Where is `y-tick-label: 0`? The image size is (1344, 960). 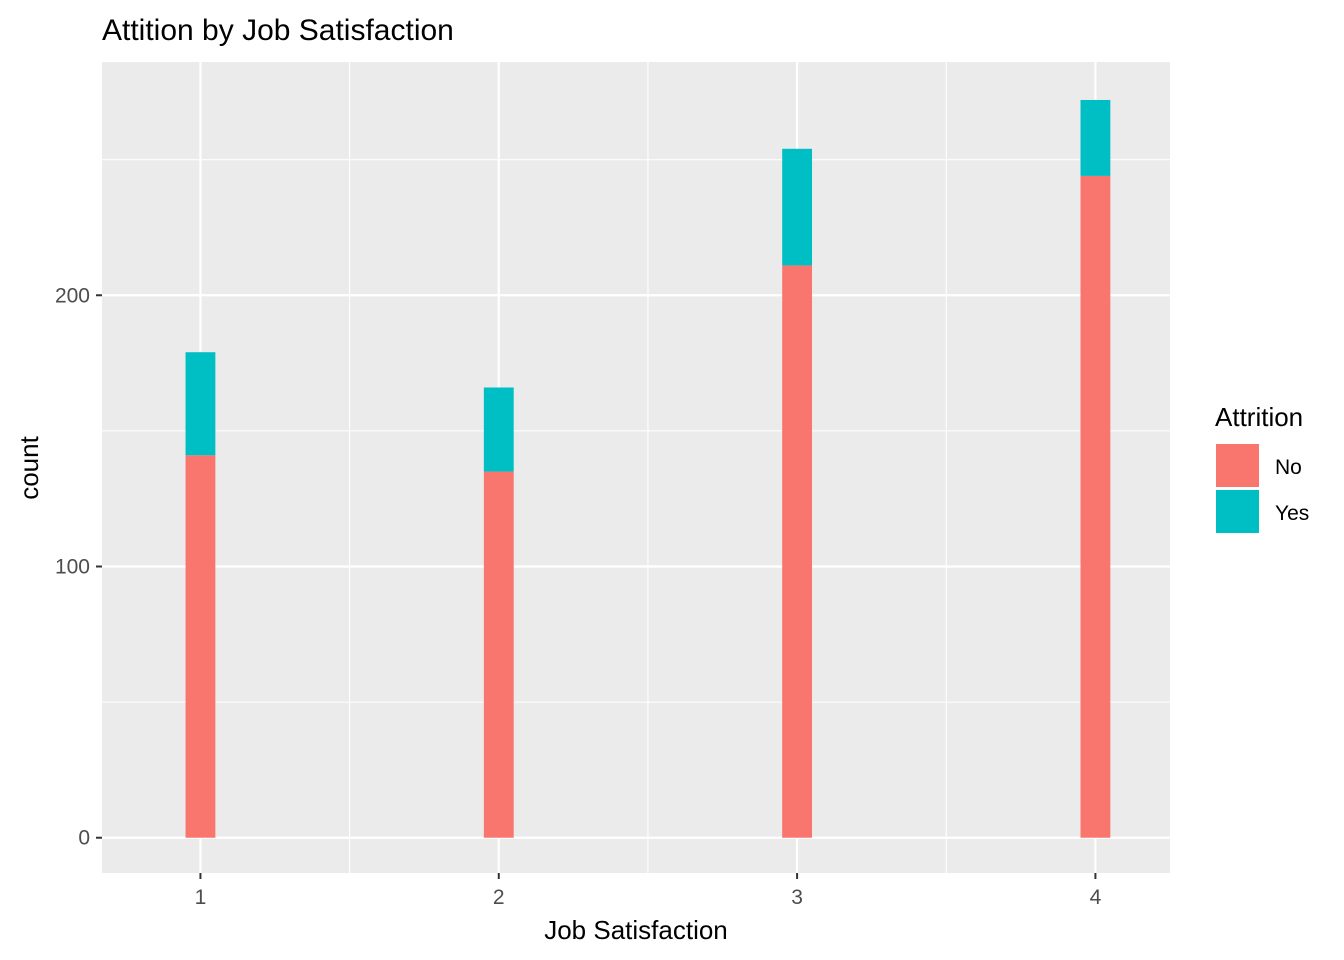
y-tick-label: 0 is located at coordinates (84, 838).